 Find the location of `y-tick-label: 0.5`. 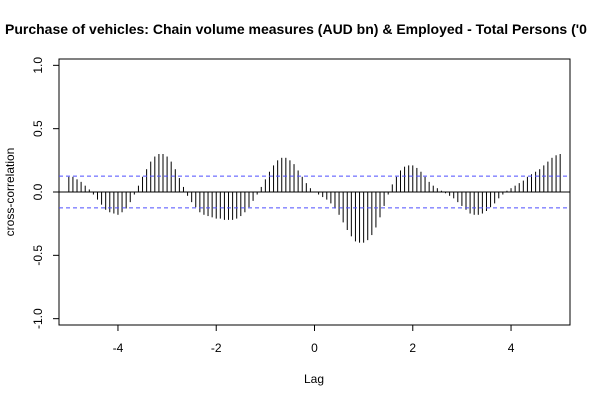

y-tick-label: 0.5 is located at coordinates (38, 128).